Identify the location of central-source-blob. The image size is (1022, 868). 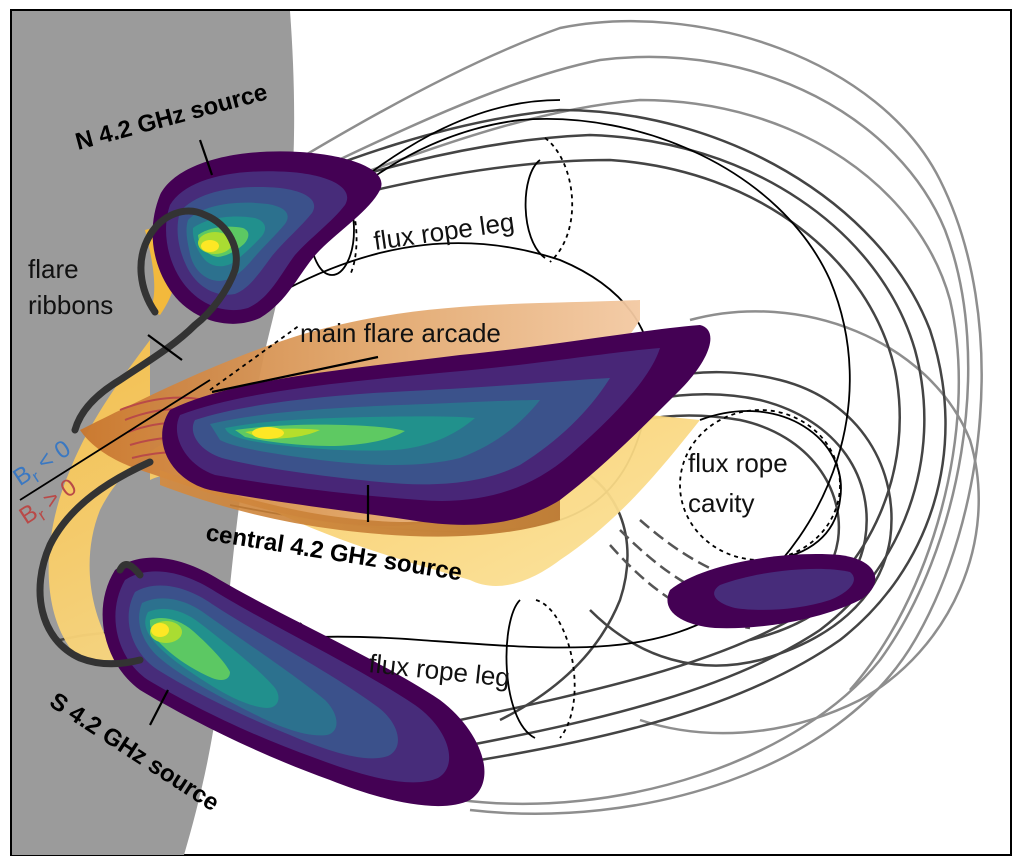
(436, 425).